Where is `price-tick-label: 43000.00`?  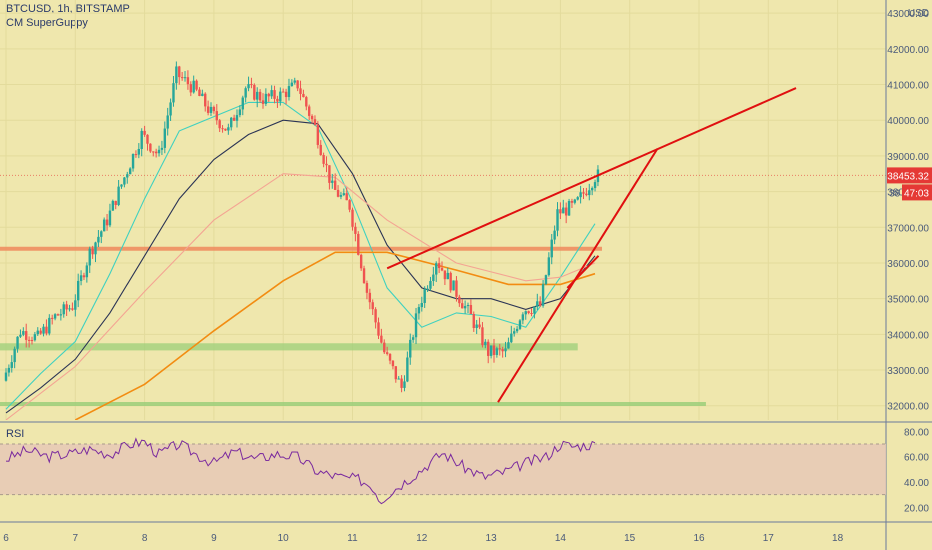
price-tick-label: 43000.00 is located at coordinates (908, 14).